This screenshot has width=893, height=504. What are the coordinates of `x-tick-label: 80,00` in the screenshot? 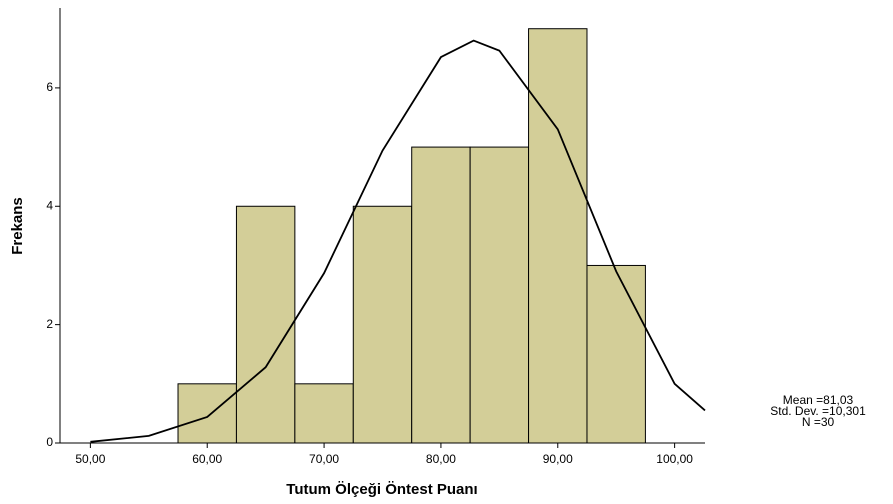 It's located at (441, 459).